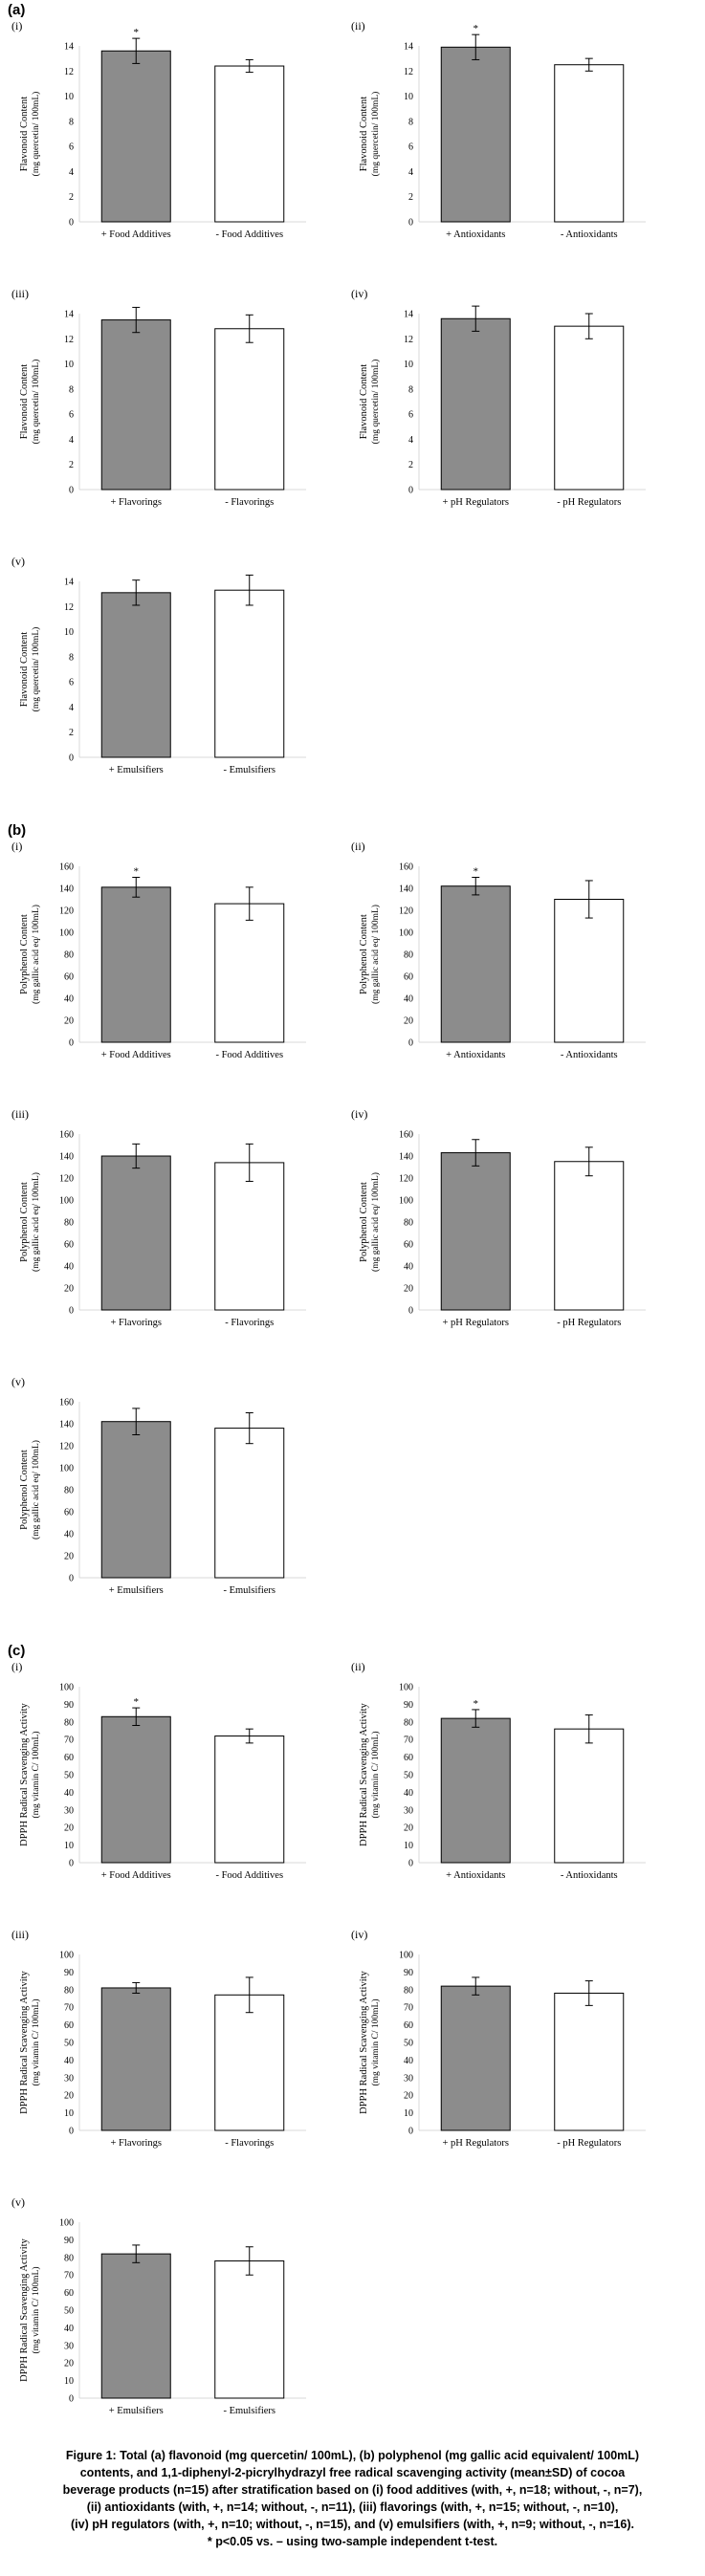 This screenshot has width=705, height=2576. What do you see at coordinates (71, 465) in the screenshot?
I see `y-tick-label: 2` at bounding box center [71, 465].